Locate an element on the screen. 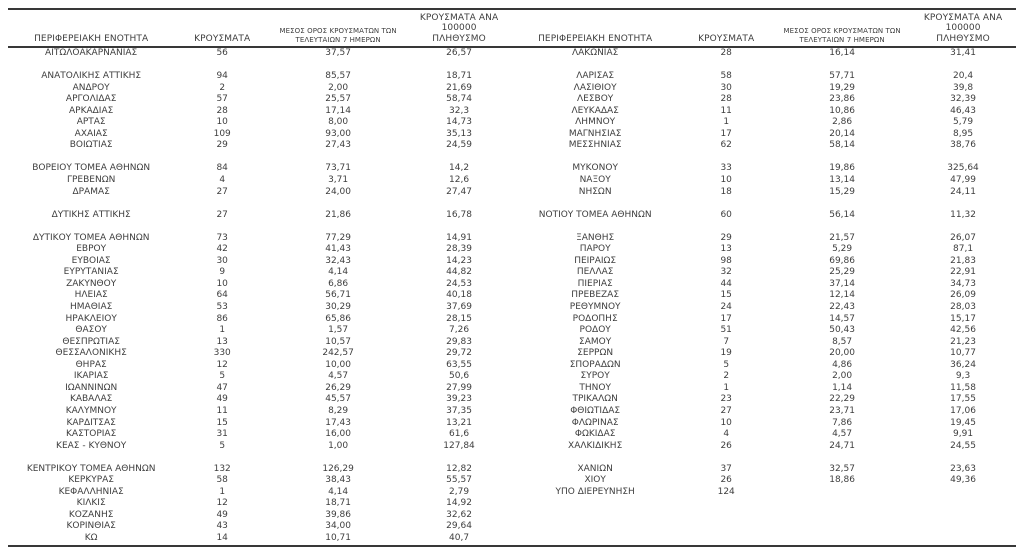 This screenshot has height=559, width=1024. per100k-cell: 42,56 is located at coordinates (963, 330).